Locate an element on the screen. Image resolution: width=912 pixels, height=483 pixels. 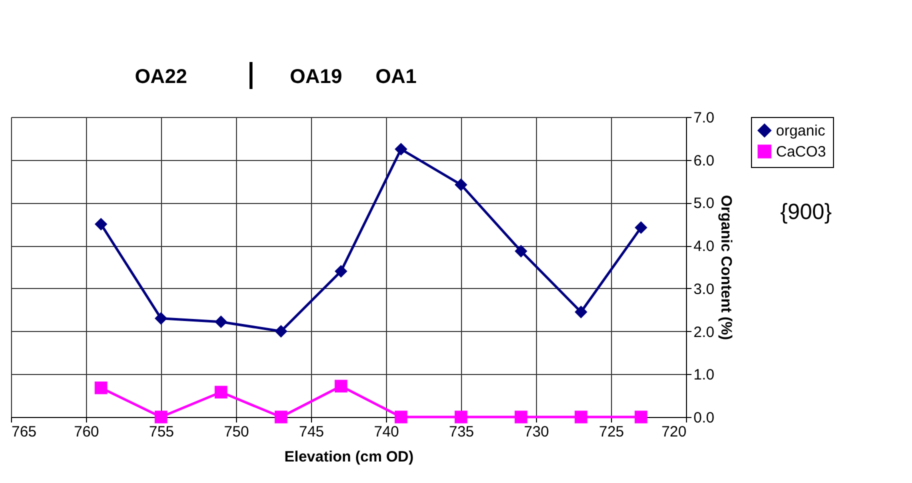
y-tick-label: 2.0 is located at coordinates (704, 332).